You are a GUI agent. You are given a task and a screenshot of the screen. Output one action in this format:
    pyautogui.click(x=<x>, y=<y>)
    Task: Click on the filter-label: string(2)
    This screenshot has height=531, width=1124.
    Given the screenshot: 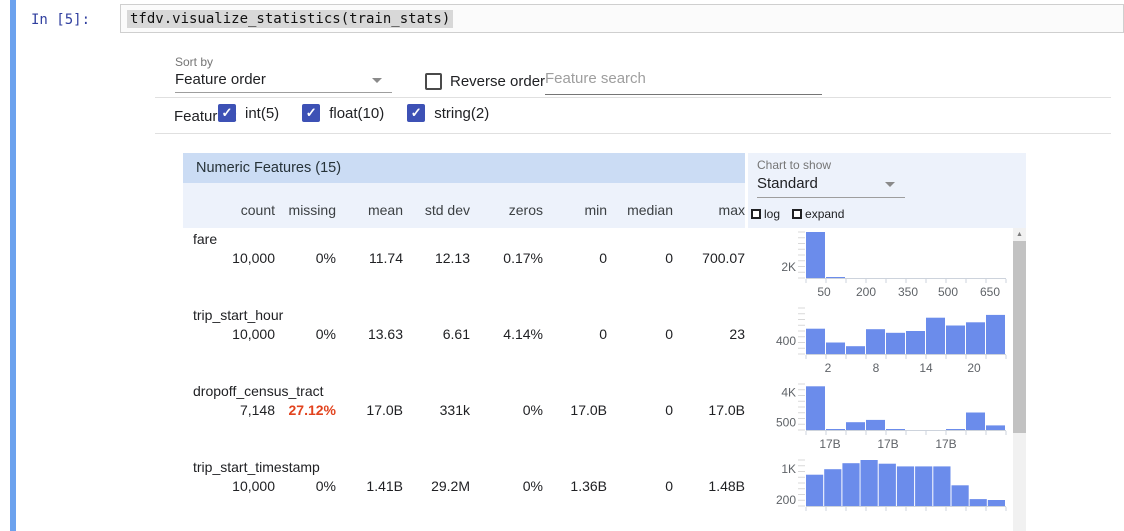 What is the action you would take?
    pyautogui.click(x=462, y=113)
    